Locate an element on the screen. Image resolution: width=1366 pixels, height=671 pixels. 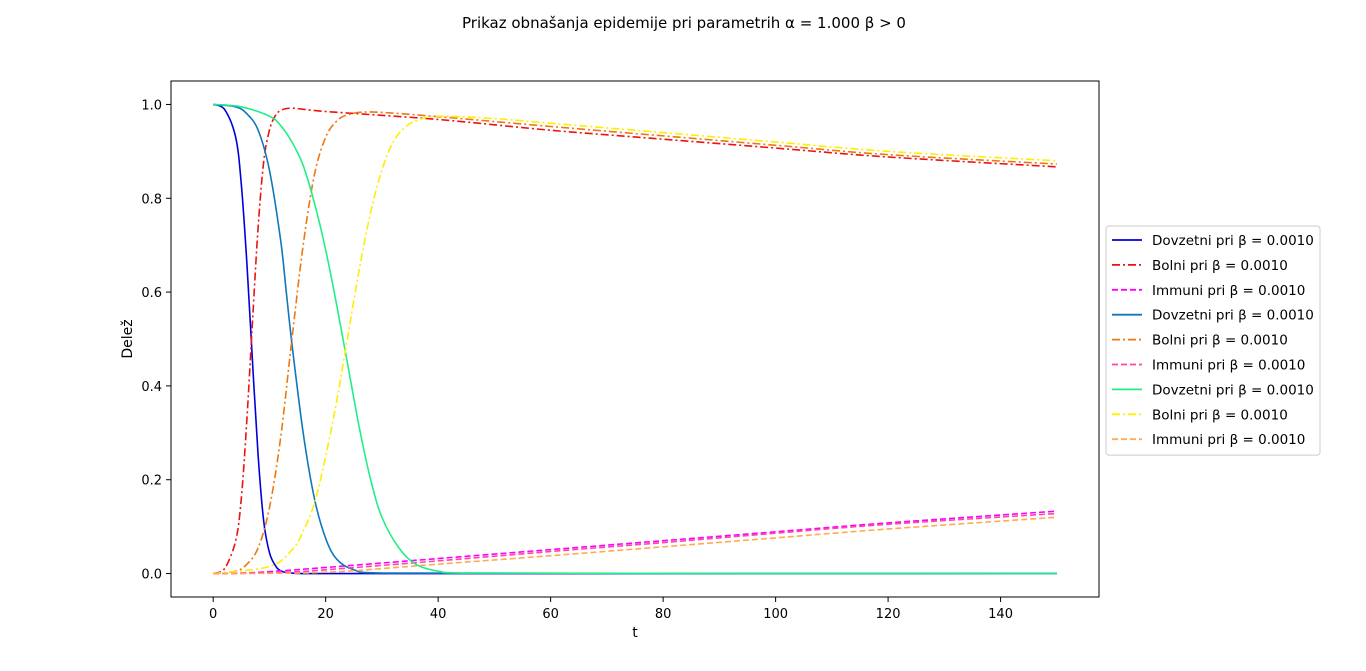
legend-label-8: Bolni pri β = 0.0010 is located at coordinates (1220, 415).